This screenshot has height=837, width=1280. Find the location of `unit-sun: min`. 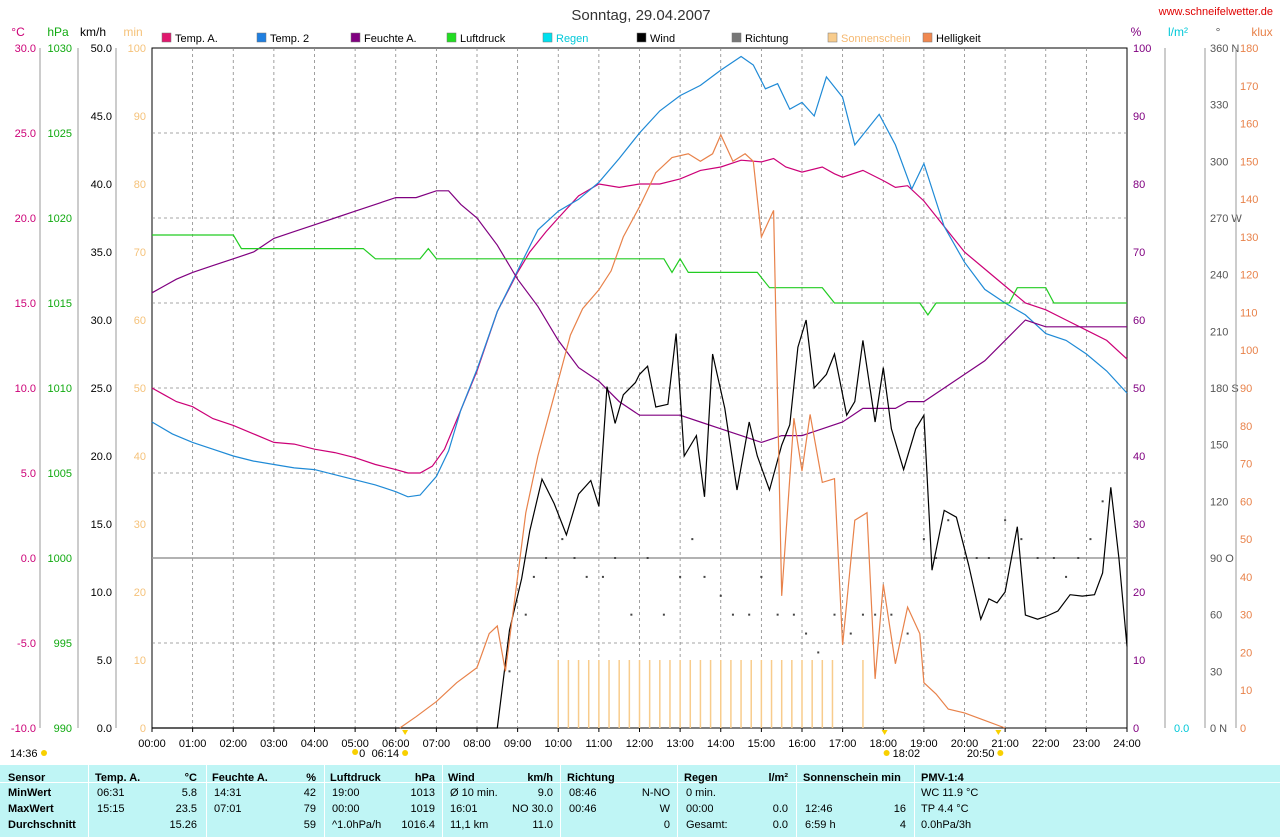

unit-sun: min is located at coordinates (132, 32).